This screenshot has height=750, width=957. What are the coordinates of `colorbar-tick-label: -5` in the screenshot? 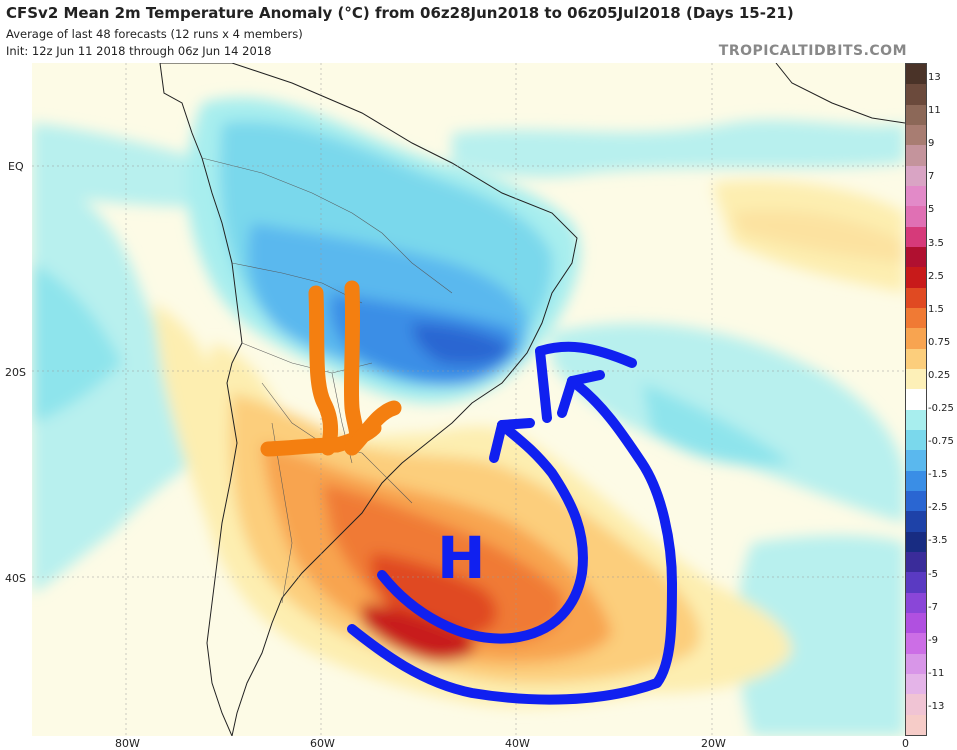 It's located at (933, 574).